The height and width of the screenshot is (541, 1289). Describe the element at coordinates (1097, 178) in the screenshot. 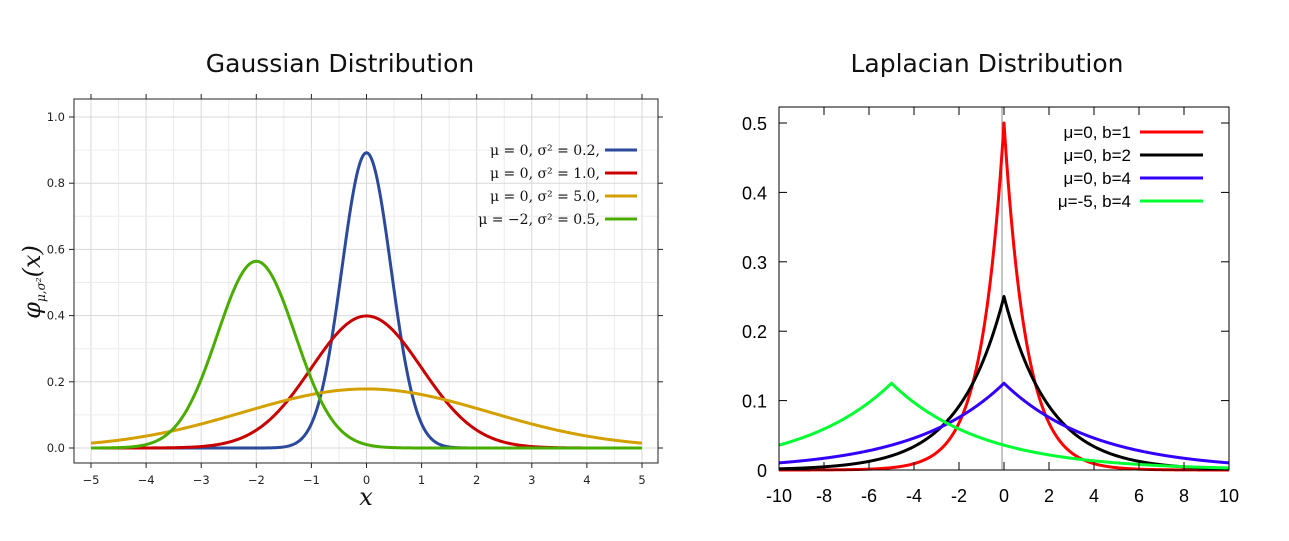

I see `laplacian-legend-label: μ=0, b=4` at that location.